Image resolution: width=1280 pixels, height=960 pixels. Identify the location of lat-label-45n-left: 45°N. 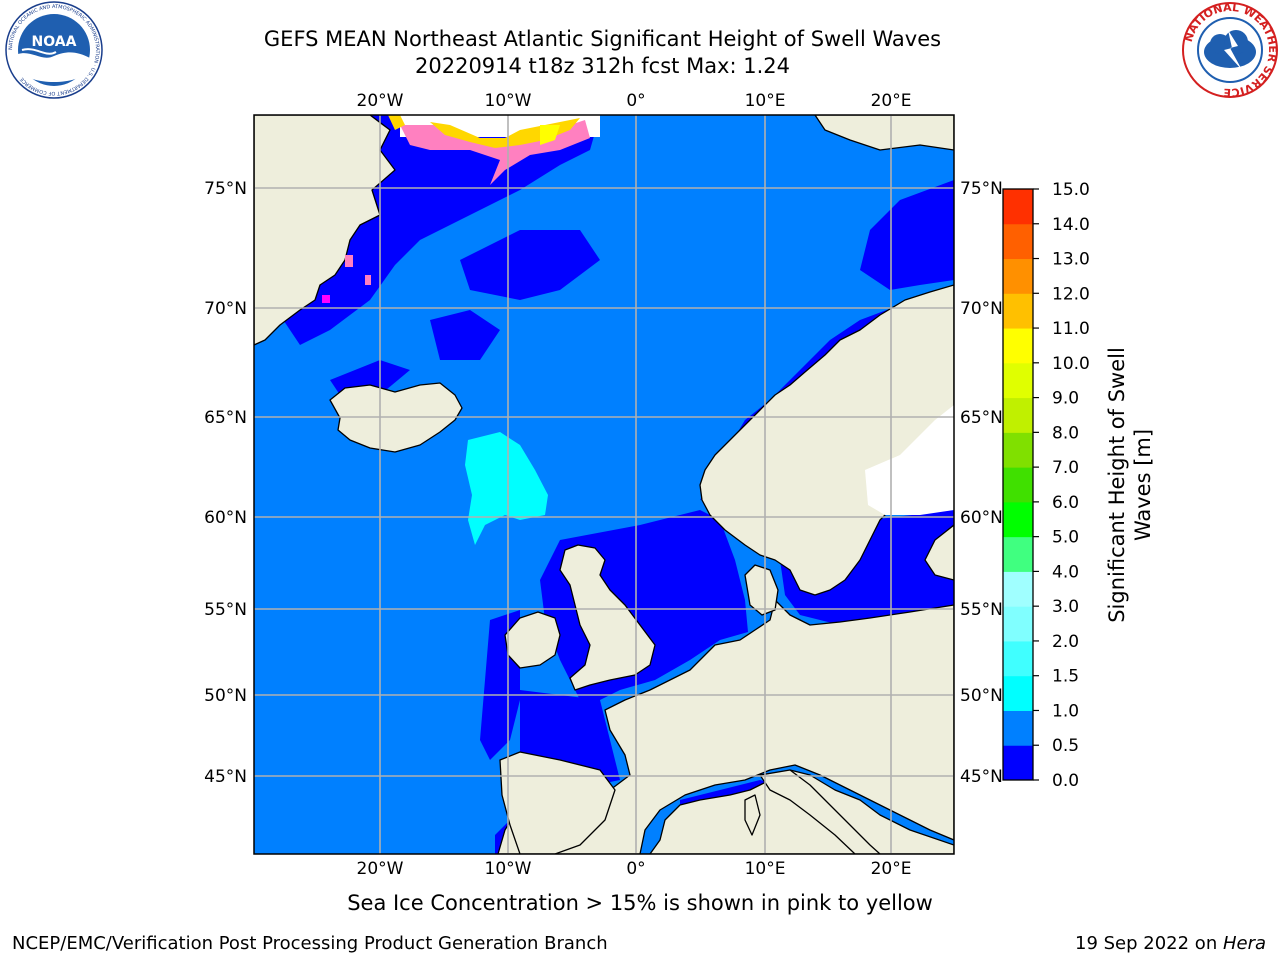
(225, 777).